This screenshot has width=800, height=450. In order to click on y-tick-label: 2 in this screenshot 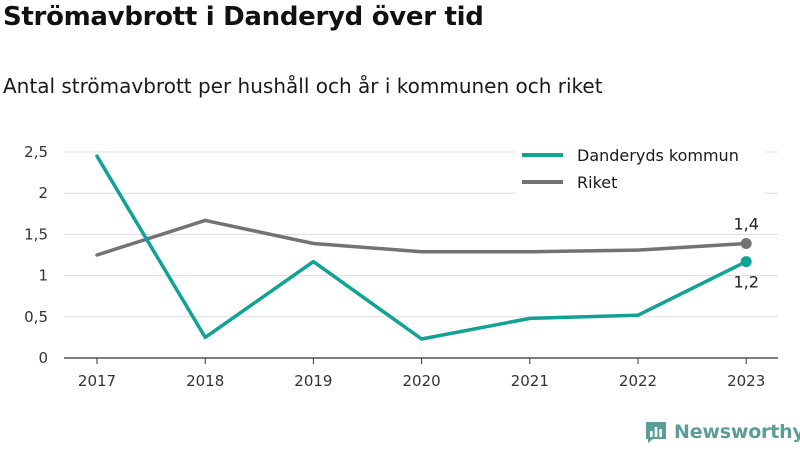, I will do `click(43, 193)`.